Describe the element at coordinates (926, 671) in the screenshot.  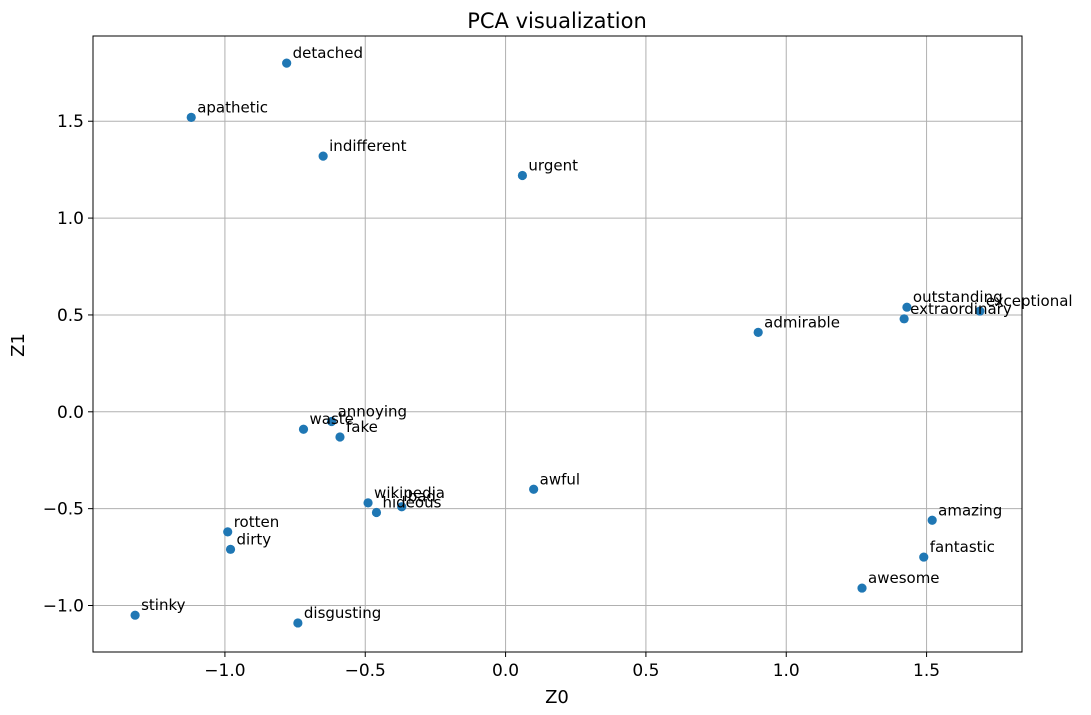
I see `x-tick-label: 1.5` at that location.